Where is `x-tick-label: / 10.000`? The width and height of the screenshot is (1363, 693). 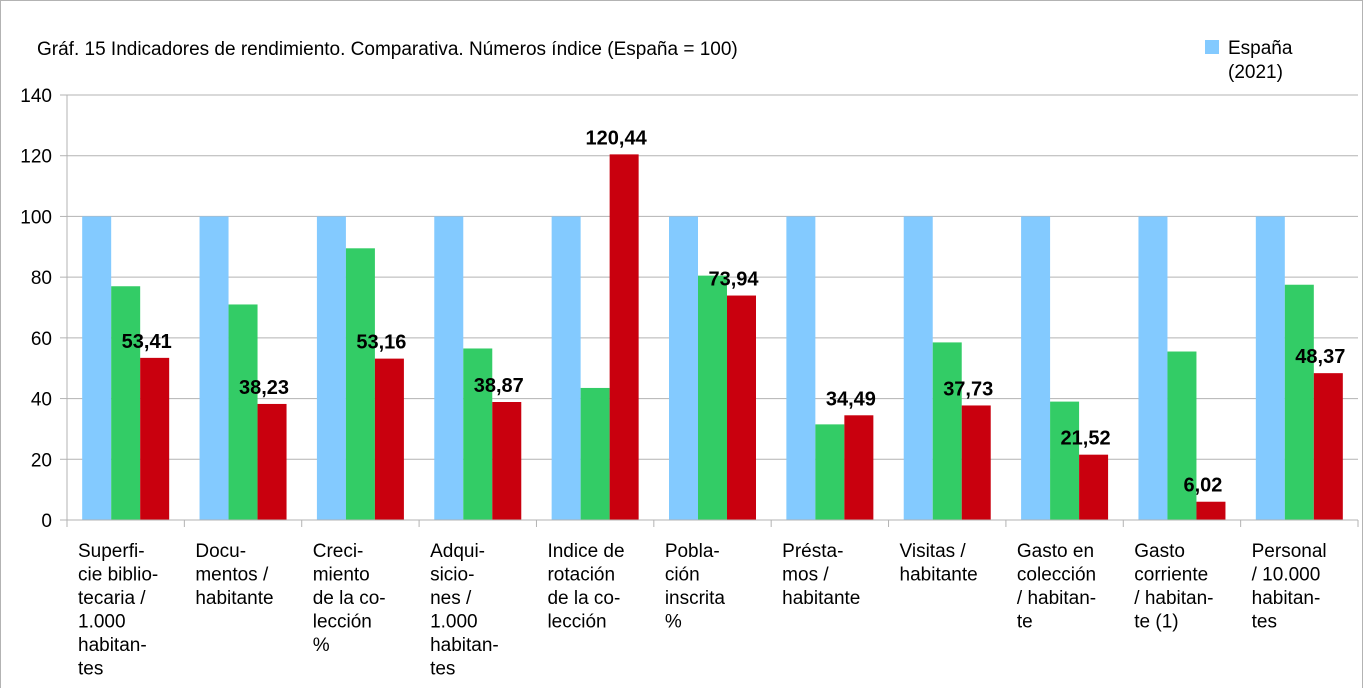 x-tick-label: / 10.000 is located at coordinates (1286, 575).